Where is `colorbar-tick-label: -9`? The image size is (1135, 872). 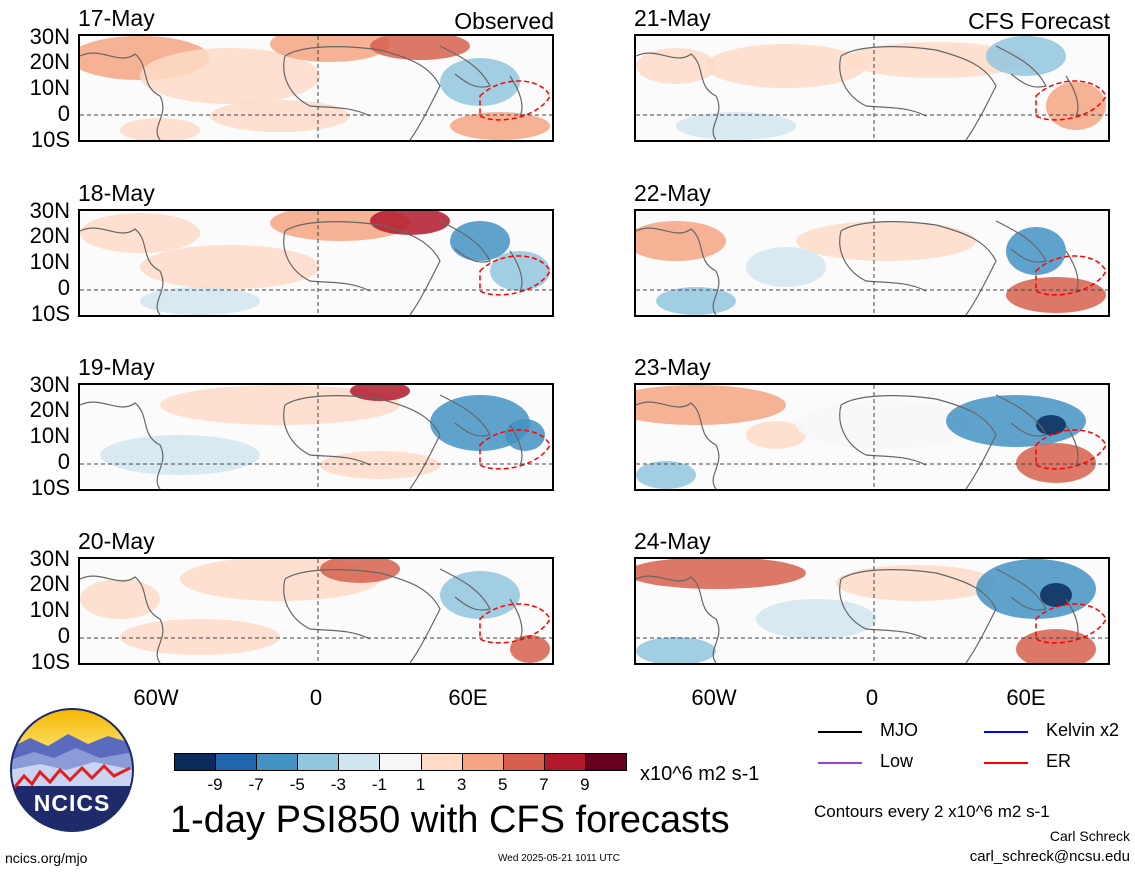 colorbar-tick-label: -9 is located at coordinates (215, 784).